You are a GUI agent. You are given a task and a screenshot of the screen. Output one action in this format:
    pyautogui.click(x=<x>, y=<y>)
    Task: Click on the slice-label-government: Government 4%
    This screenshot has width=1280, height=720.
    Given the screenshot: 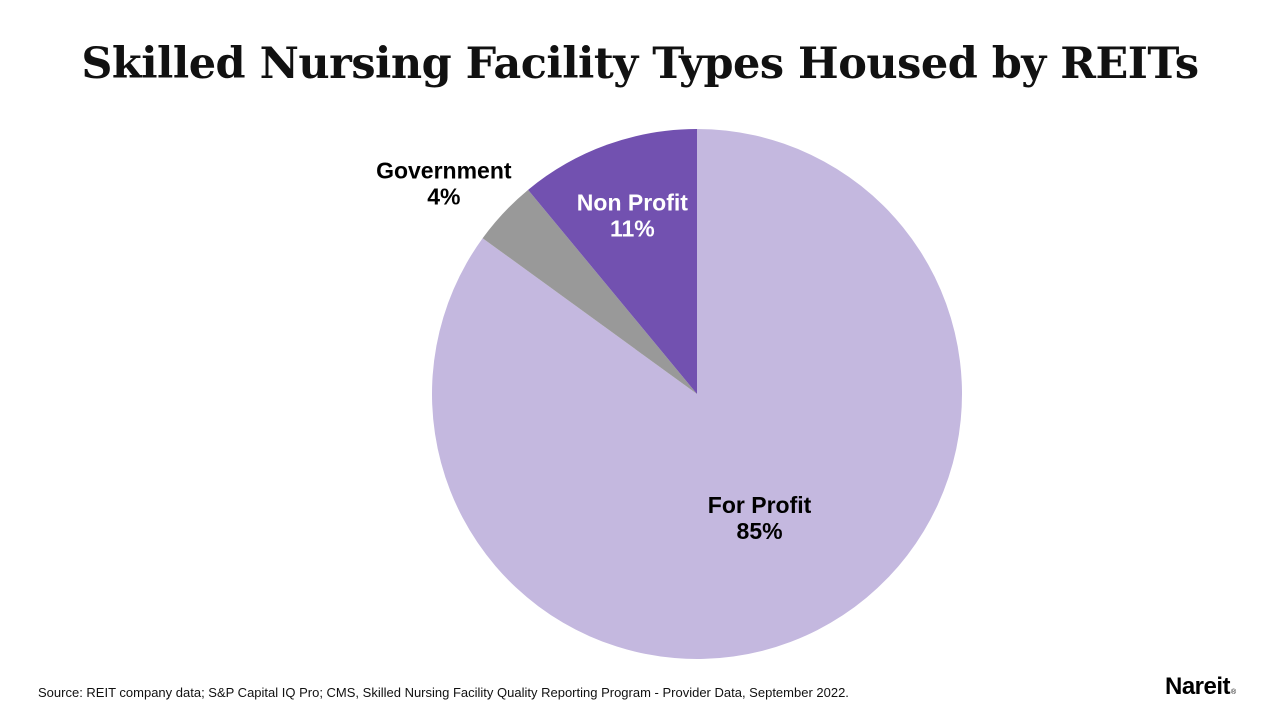 What is the action you would take?
    pyautogui.click(x=444, y=184)
    